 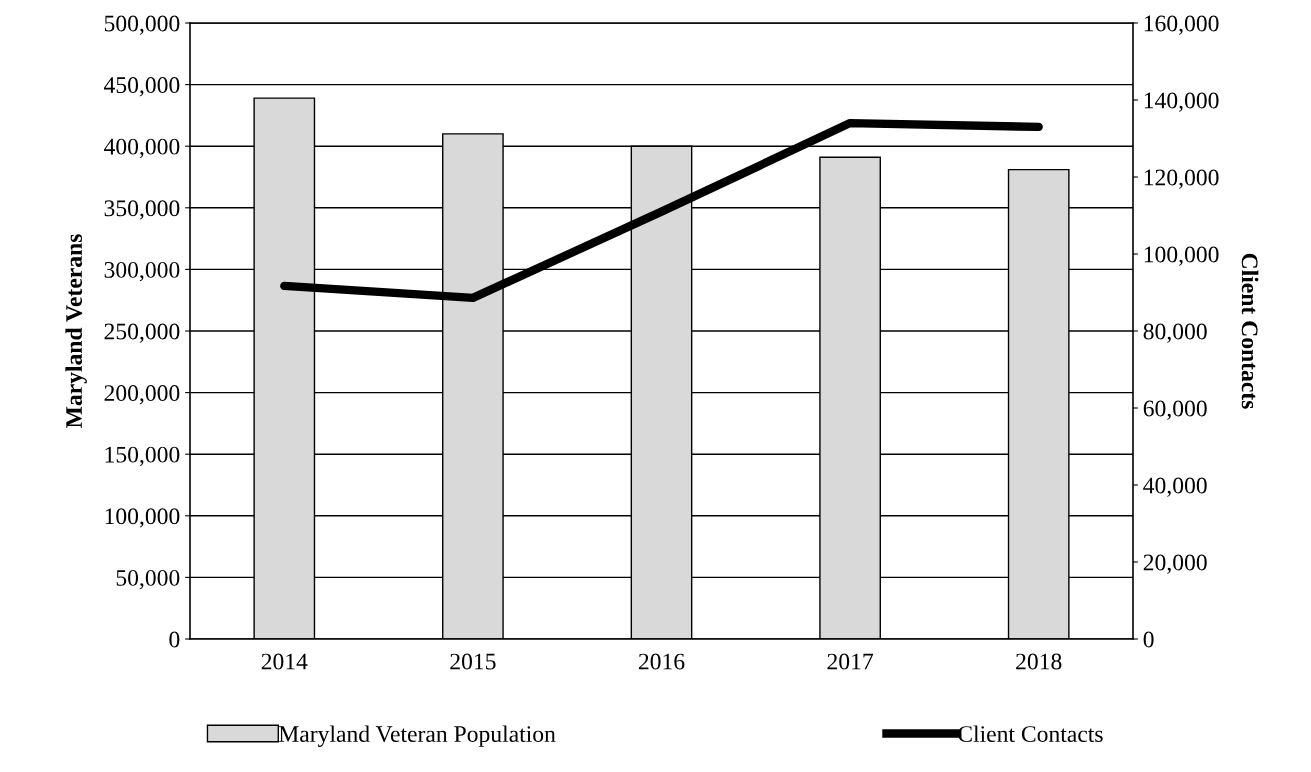 What do you see at coordinates (1175, 487) in the screenshot?
I see `y2-tick-label: 40,000` at bounding box center [1175, 487].